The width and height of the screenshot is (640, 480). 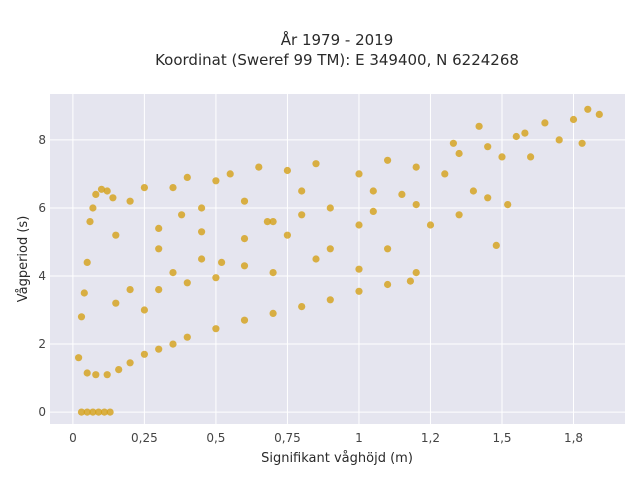 What do you see at coordinates (501, 438) in the screenshot?
I see `x-tick-label-6: 1,5` at bounding box center [501, 438].